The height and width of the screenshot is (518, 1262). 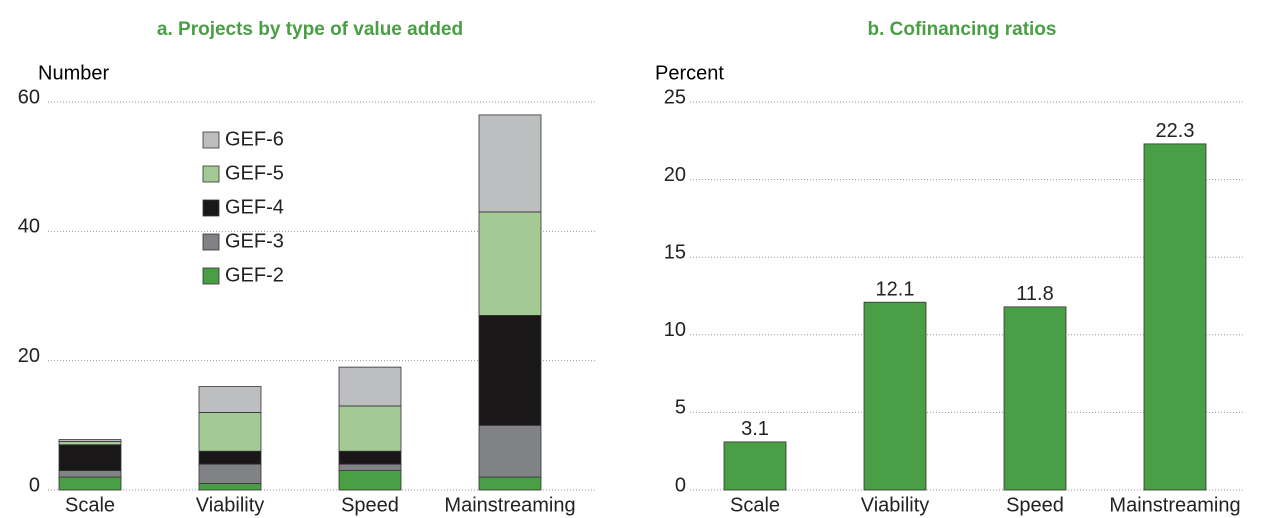 I want to click on value-label: 22.3, so click(x=1175, y=131).